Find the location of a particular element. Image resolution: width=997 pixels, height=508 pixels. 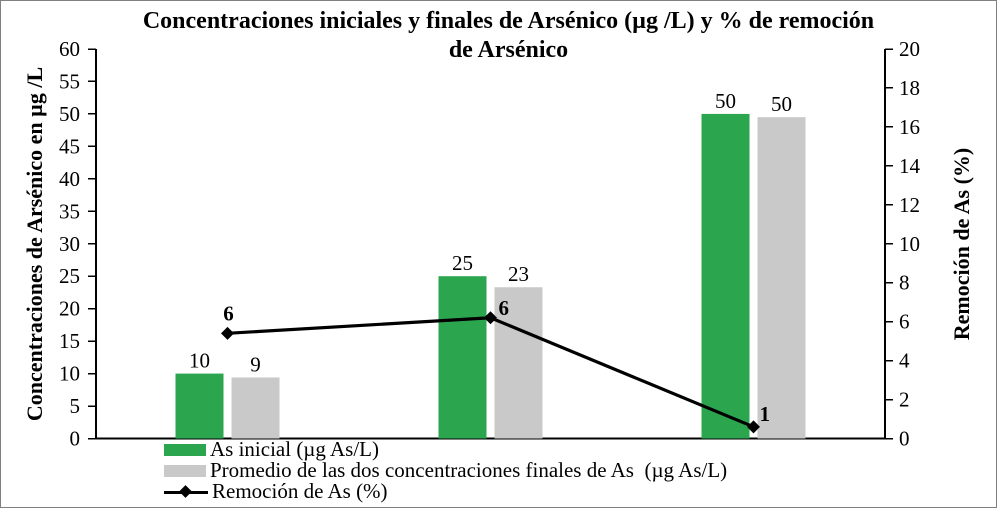

right-axis-tick-label: 6 is located at coordinates (904, 322).